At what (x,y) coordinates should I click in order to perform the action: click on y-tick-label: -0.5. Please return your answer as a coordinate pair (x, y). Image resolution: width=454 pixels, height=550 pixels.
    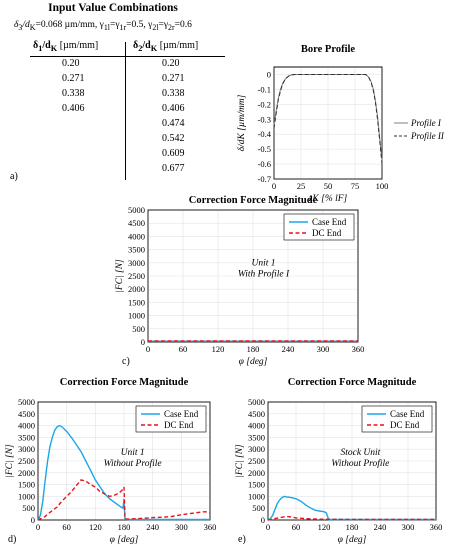
    Looking at the image, I should click on (264, 149).